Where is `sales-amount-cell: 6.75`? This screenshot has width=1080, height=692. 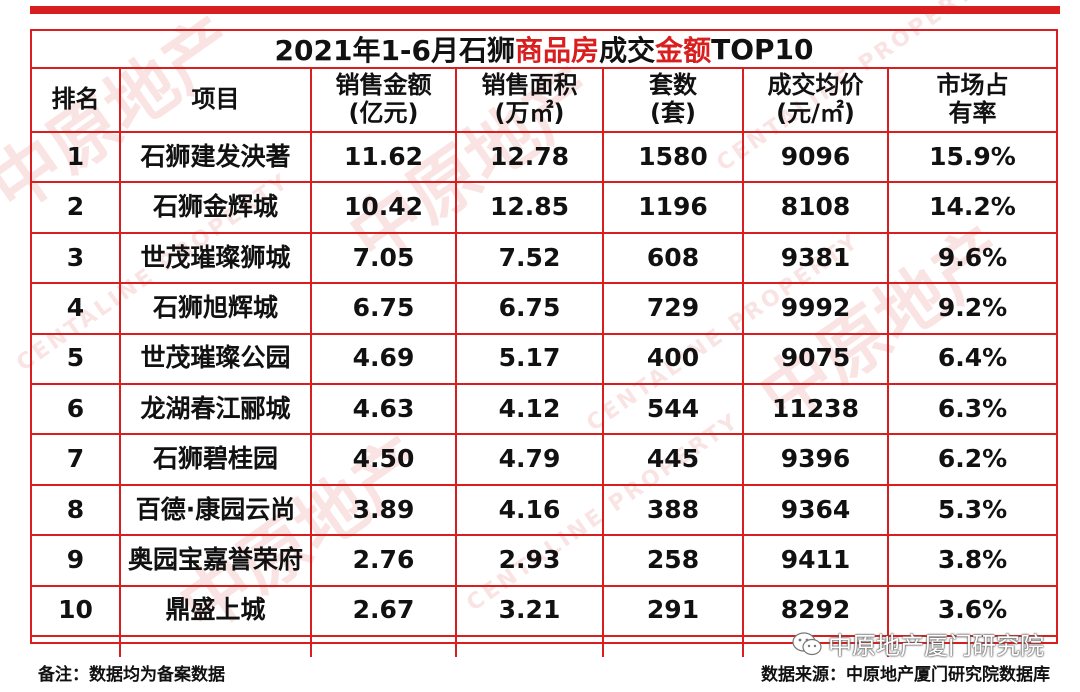 sales-amount-cell: 6.75 is located at coordinates (384, 308).